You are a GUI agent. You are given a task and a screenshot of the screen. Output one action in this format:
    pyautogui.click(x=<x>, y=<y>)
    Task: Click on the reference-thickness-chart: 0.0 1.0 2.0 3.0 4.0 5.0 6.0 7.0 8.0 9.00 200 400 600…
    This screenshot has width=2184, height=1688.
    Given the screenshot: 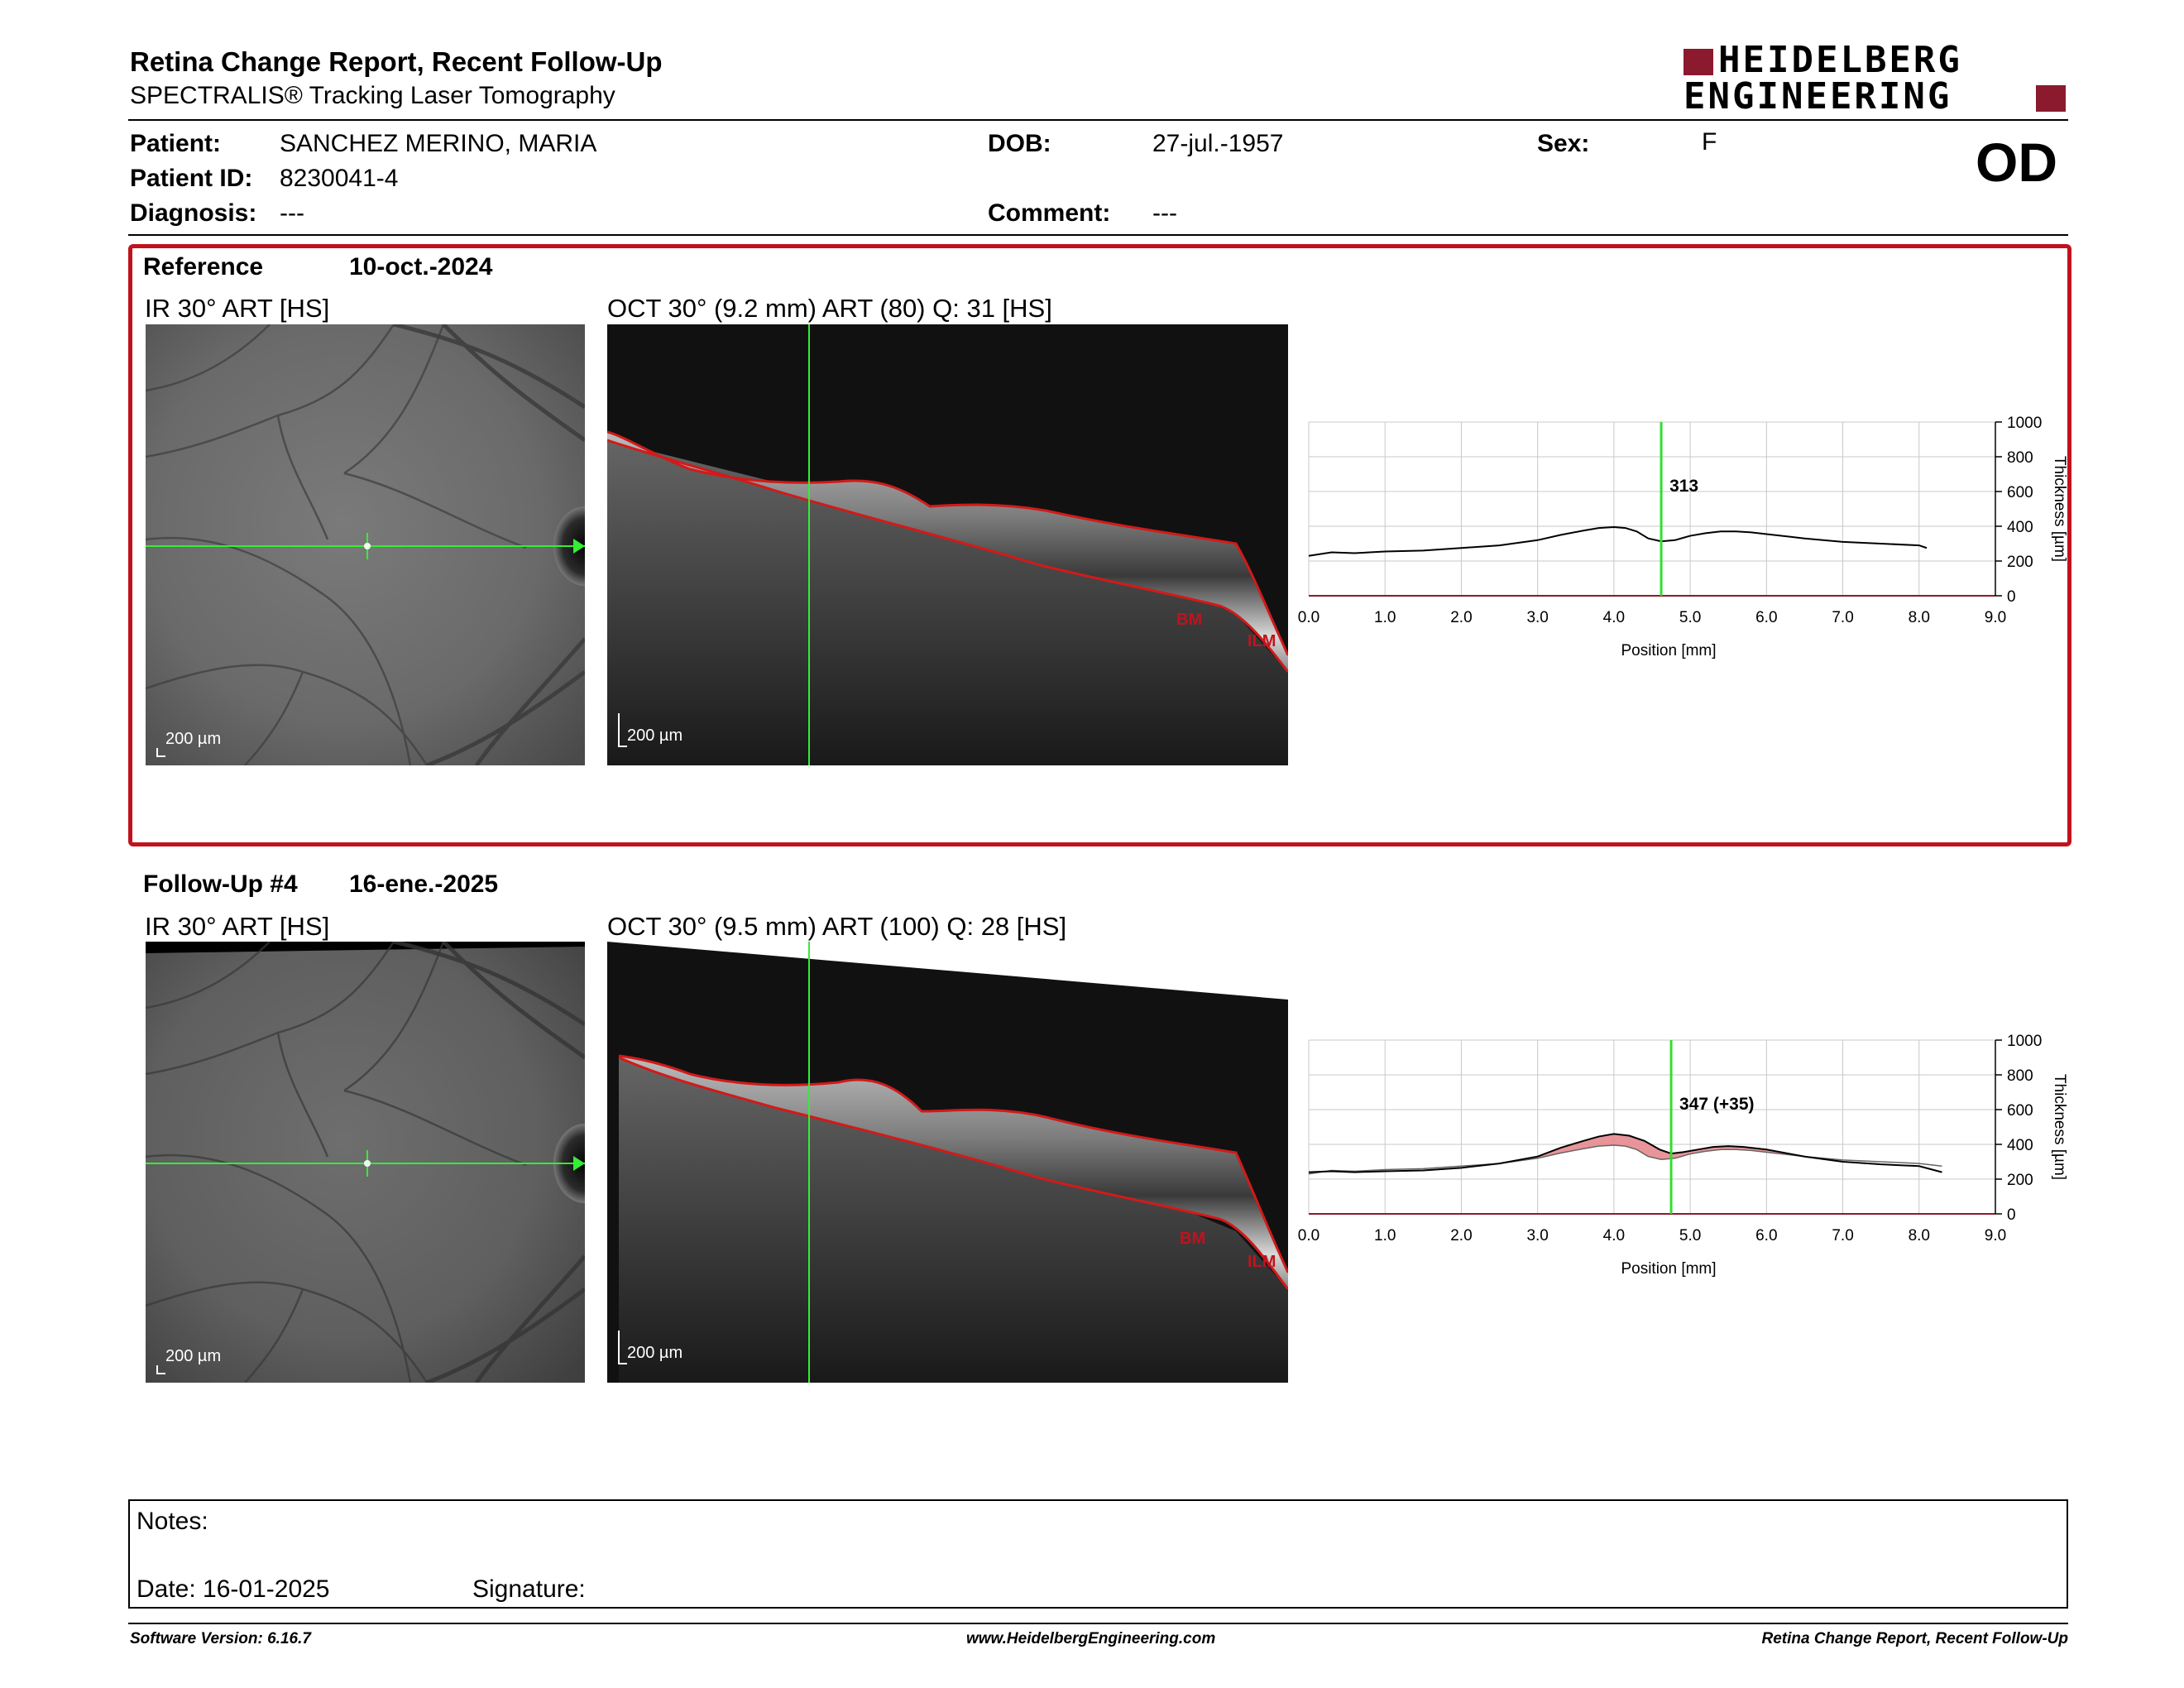 What is the action you would take?
    pyautogui.click(x=1683, y=537)
    